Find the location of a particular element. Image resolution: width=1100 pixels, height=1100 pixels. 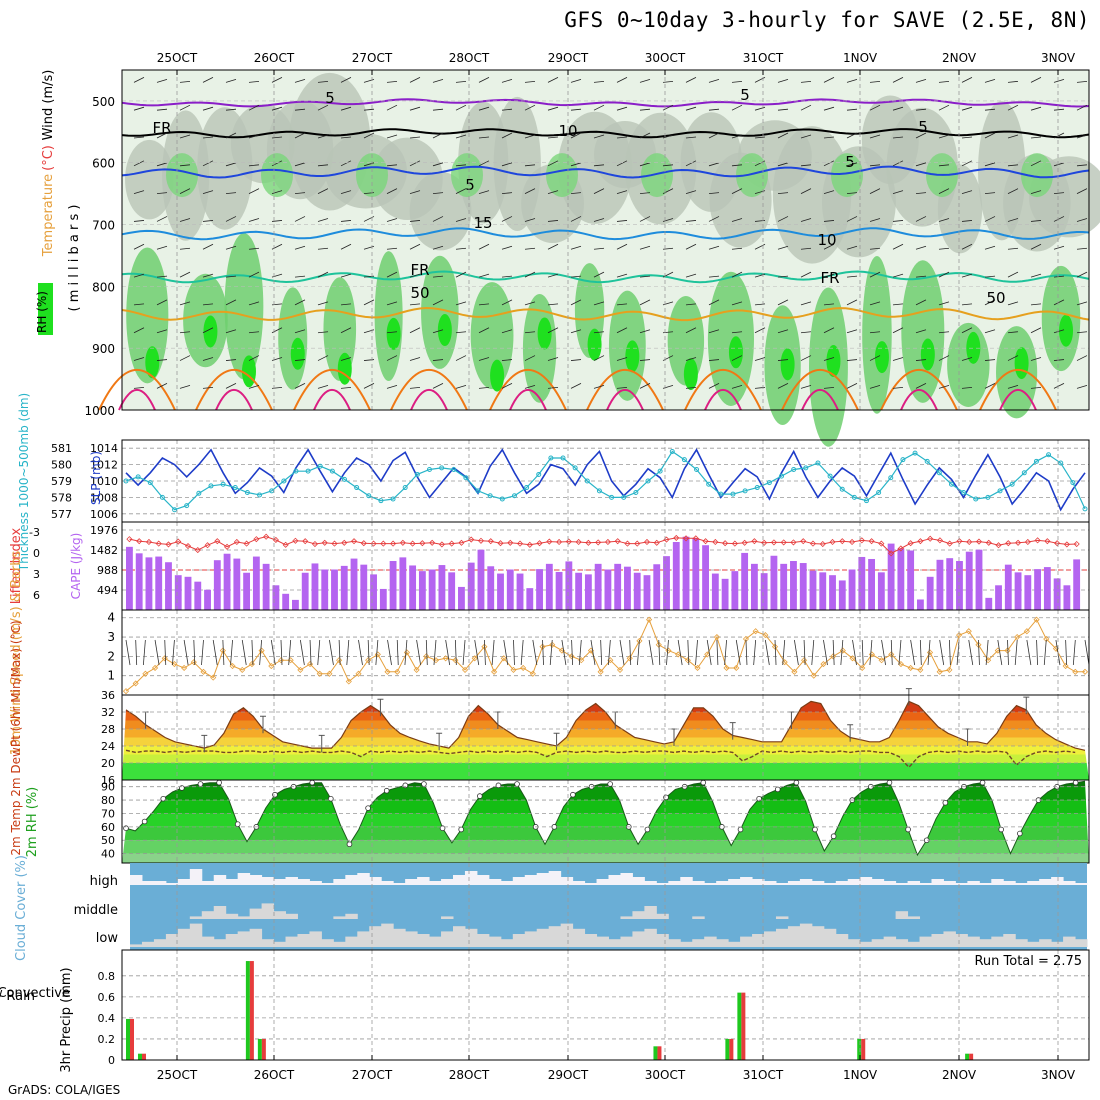

thick-tick-579: 579 is located at coordinates (61, 481).